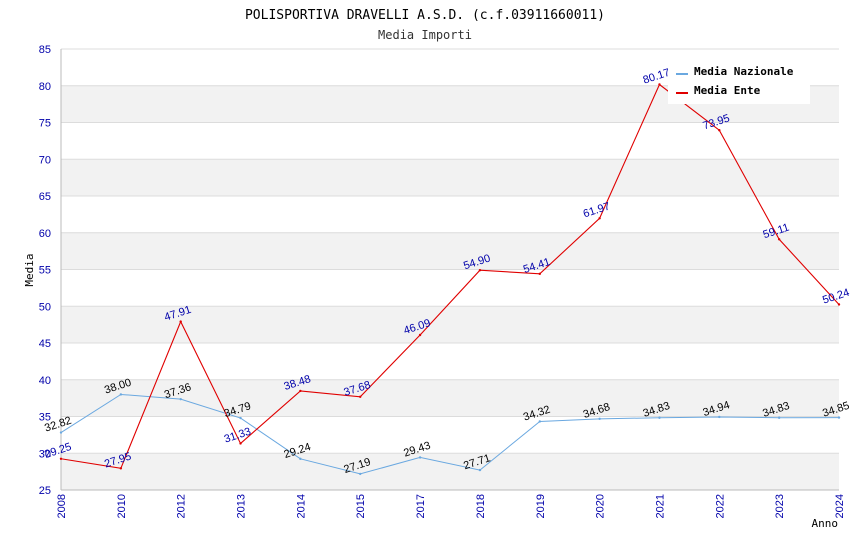 This screenshot has height=550, width=850. I want to click on x-tick-label: 2022, so click(720, 506).